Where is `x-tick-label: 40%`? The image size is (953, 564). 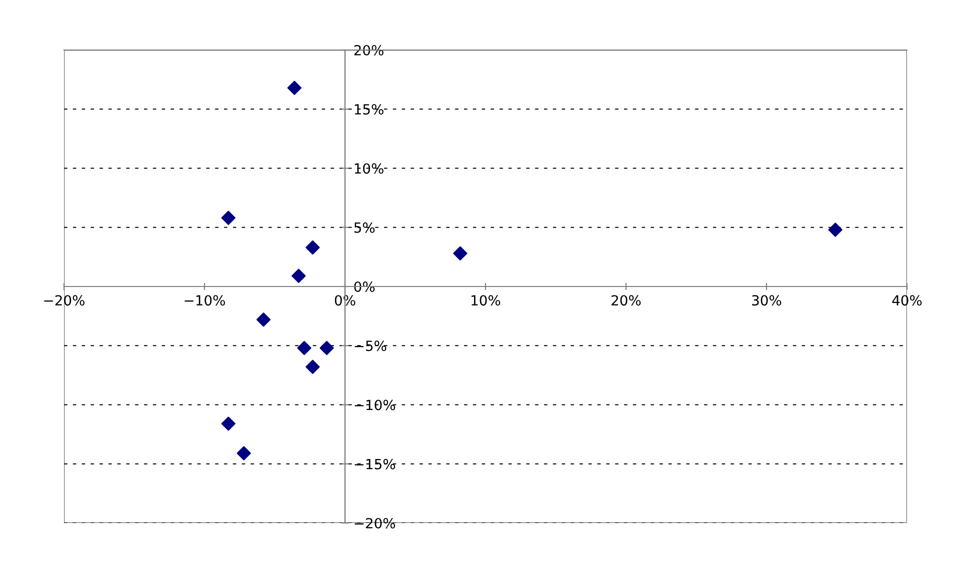
x-tick-label: 40% is located at coordinates (907, 300).